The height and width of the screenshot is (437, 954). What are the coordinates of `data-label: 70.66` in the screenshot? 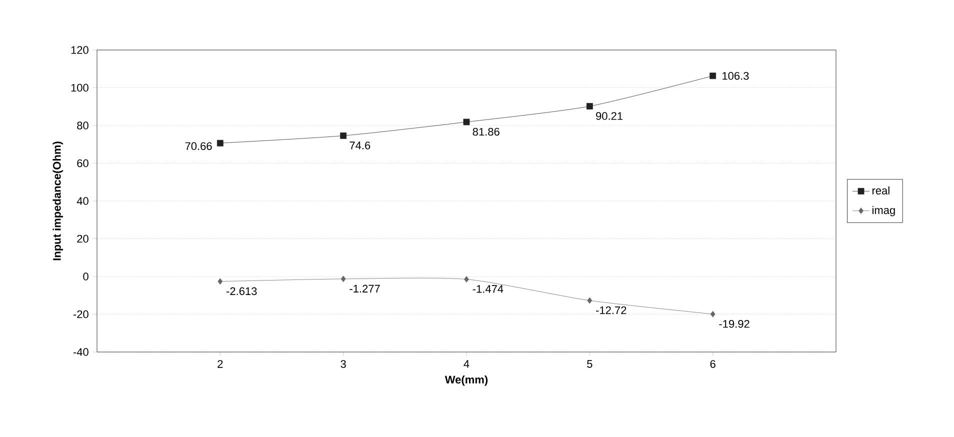 It's located at (198, 146).